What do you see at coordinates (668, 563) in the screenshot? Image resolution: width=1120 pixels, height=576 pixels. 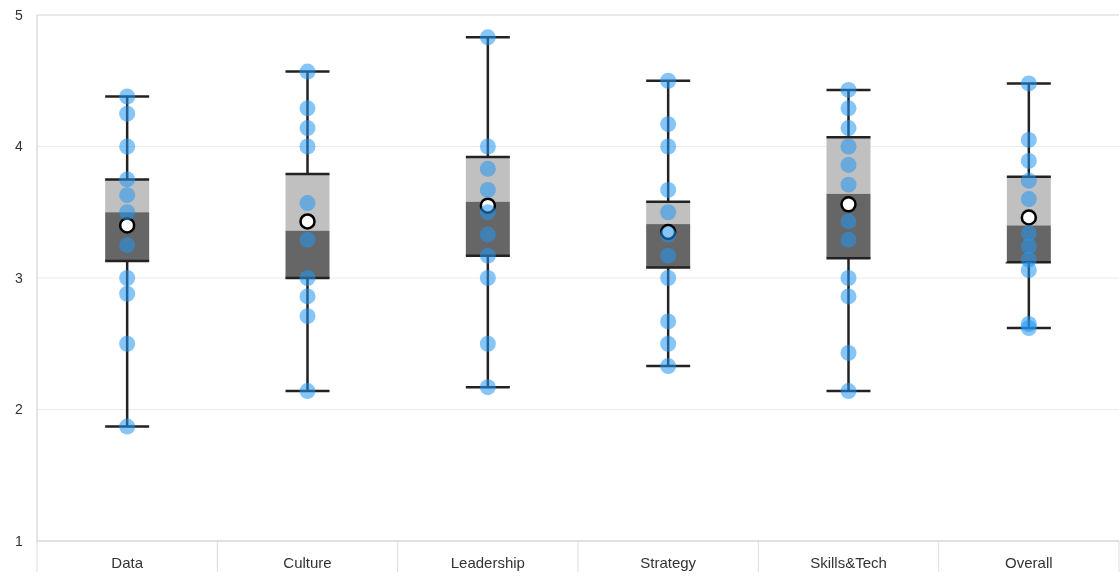 I see `x-tick-label: Strategy` at bounding box center [668, 563].